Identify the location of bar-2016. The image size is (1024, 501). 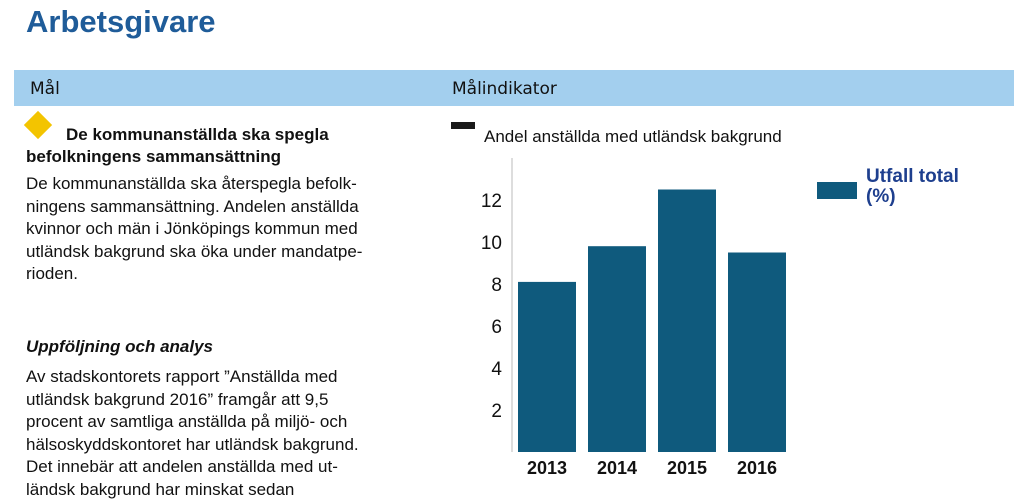
(757, 353).